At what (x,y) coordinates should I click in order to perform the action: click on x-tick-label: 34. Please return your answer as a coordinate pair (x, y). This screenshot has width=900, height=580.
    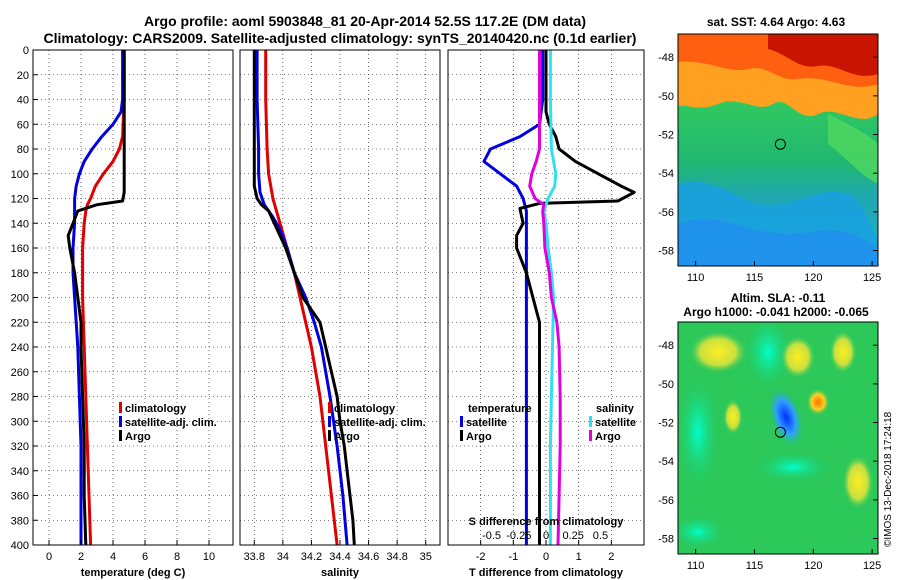
    Looking at the image, I should click on (283, 557).